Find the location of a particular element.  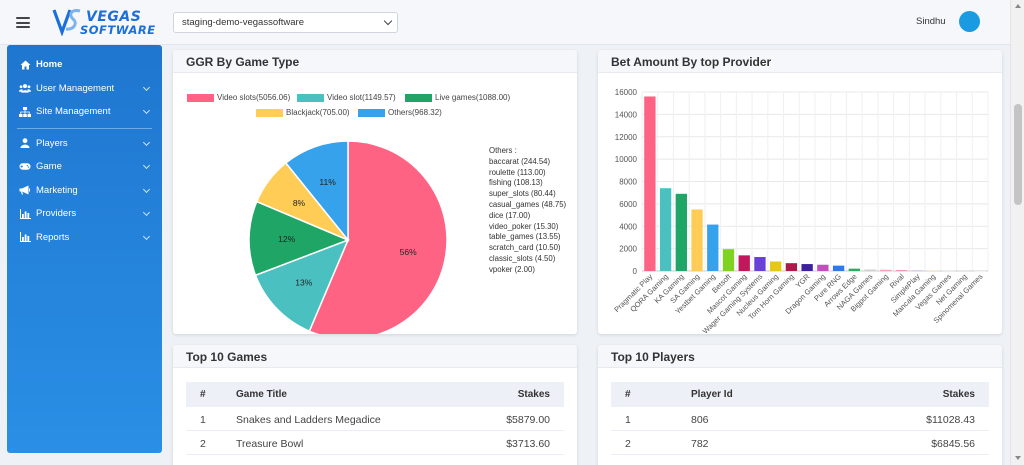

y-tick-label: 12000 is located at coordinates (626, 137).